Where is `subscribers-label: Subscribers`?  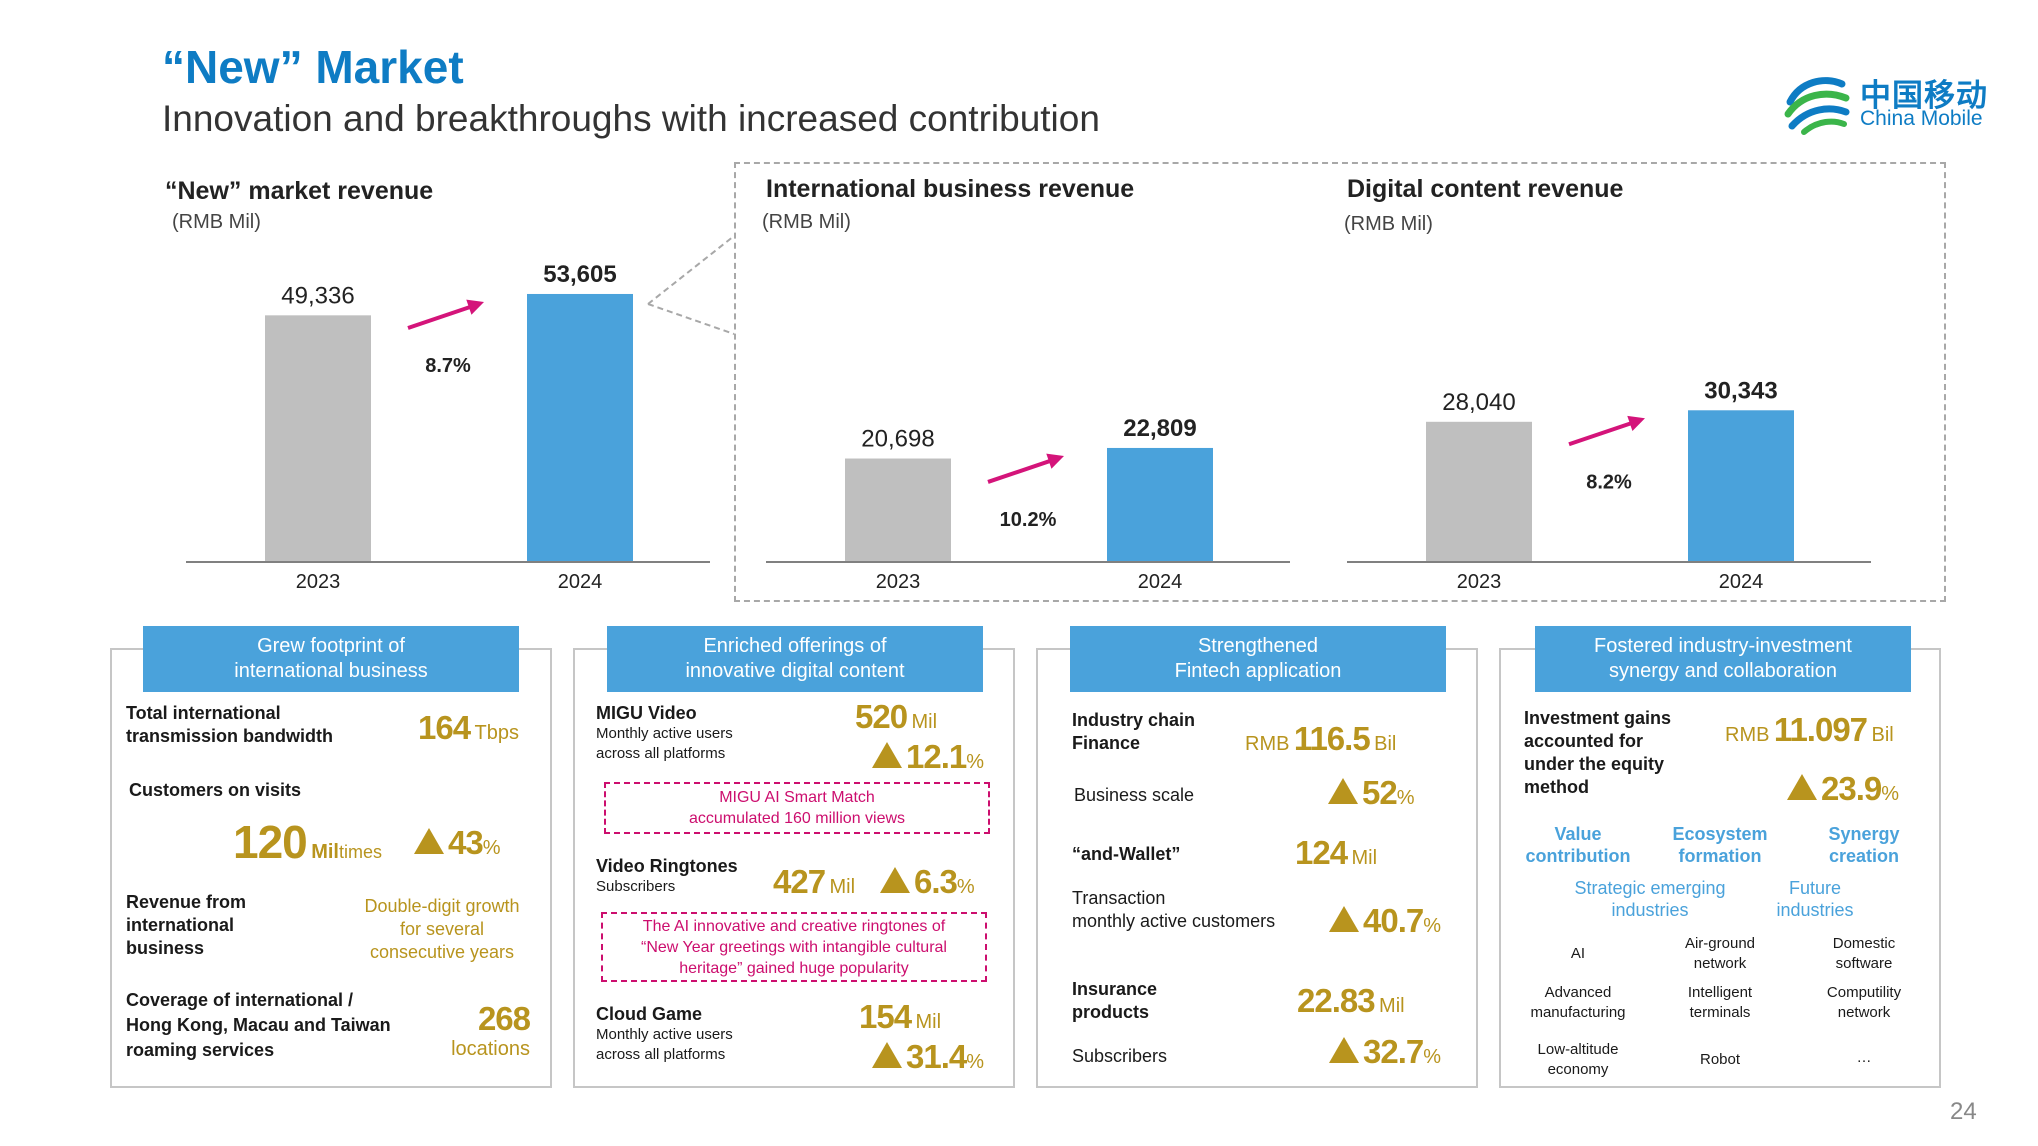
subscribers-label: Subscribers is located at coordinates (1120, 1056).